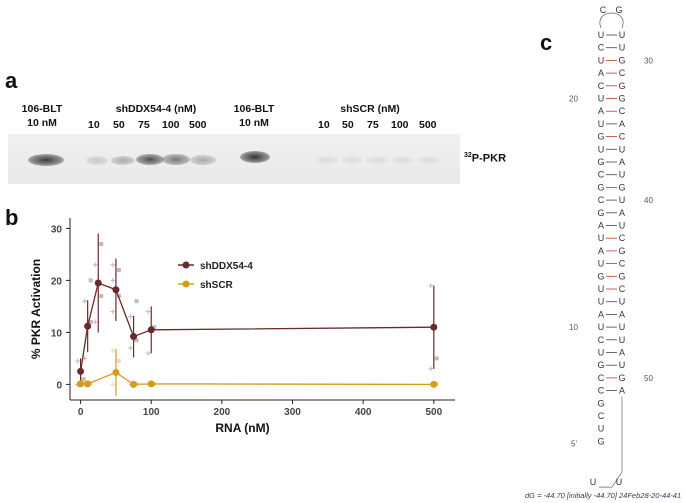 This screenshot has width=685, height=503. What do you see at coordinates (428, 125) in the screenshot?
I see `lane-conc-shscr-500: 500` at bounding box center [428, 125].